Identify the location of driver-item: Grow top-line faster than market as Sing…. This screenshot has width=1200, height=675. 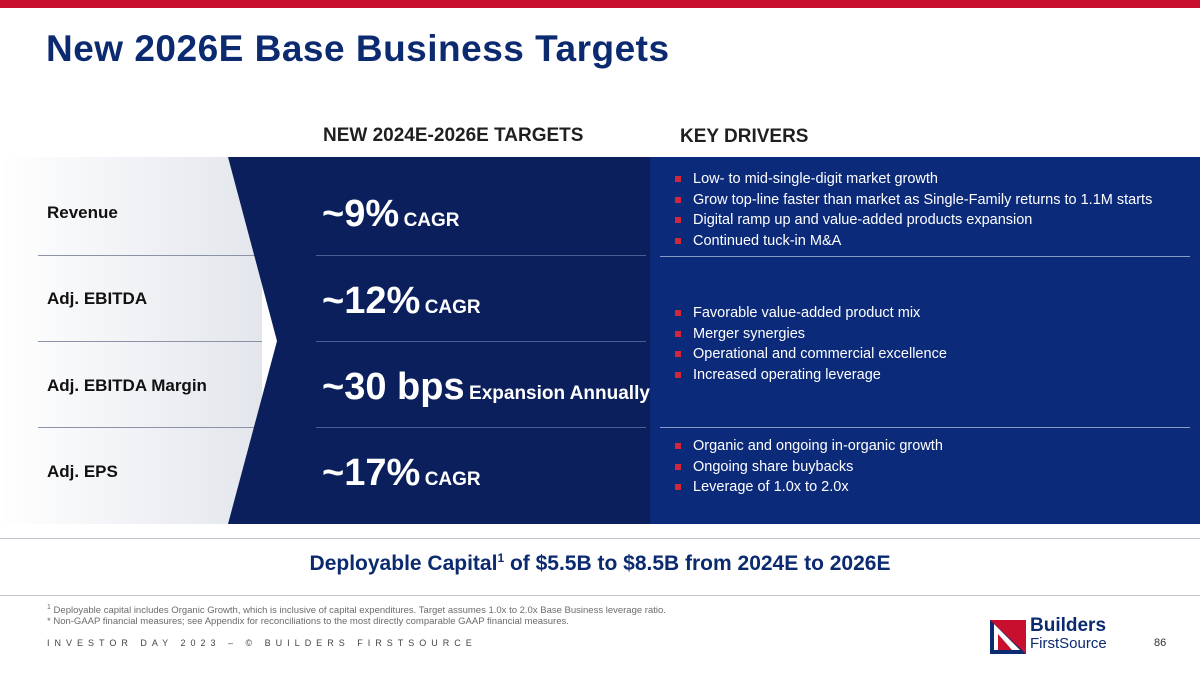
(913, 200).